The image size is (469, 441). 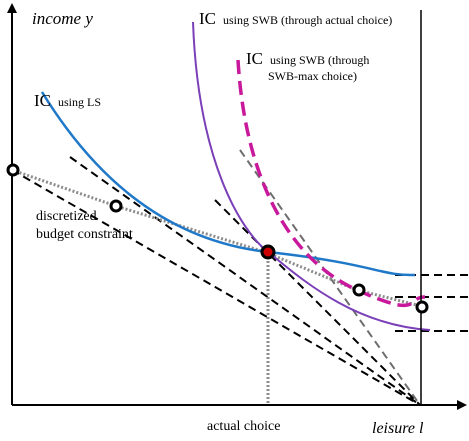 I want to click on swb-max-choice-point, so click(x=359, y=290).